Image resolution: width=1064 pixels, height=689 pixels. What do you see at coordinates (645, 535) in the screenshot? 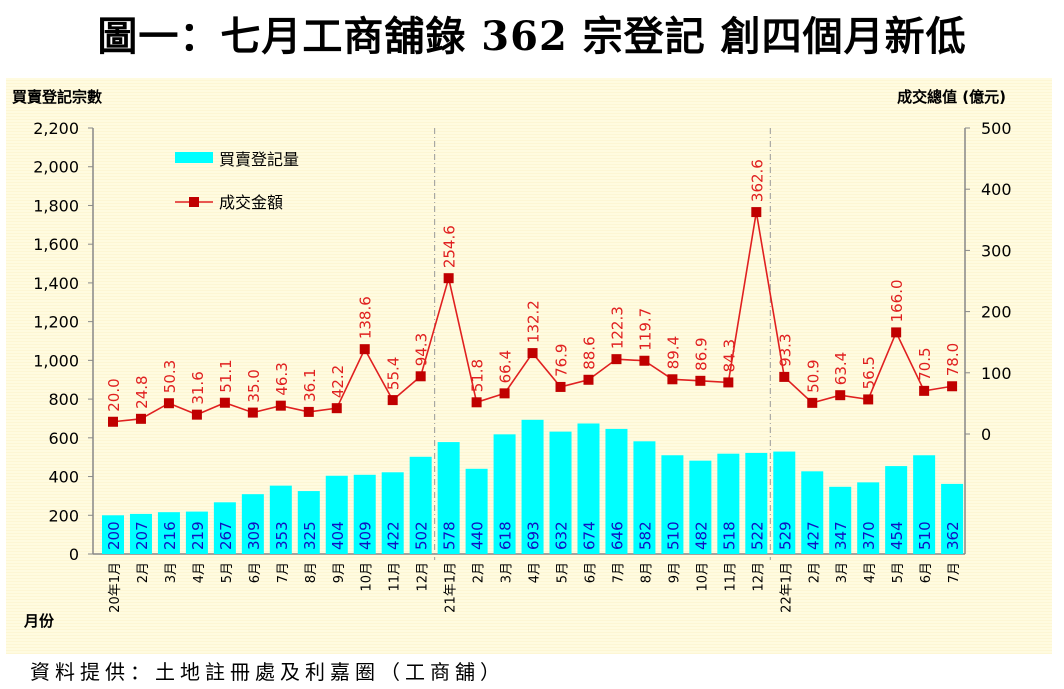
I see `bar-value-label: 582` at bounding box center [645, 535].